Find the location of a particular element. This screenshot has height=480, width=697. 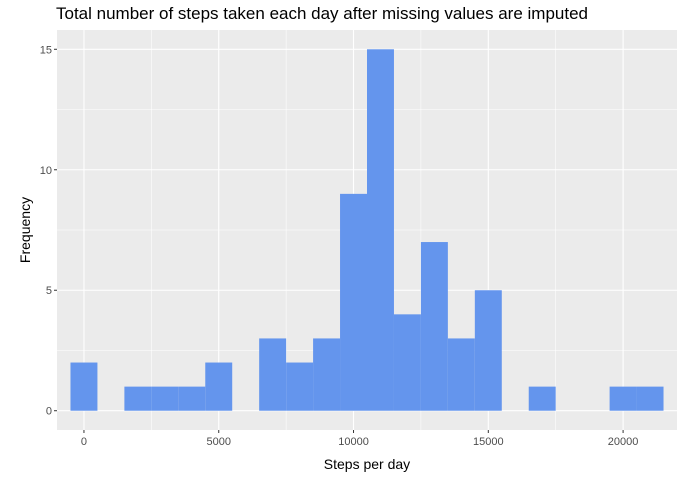

y-tick-label: 5 is located at coordinates (49, 291).